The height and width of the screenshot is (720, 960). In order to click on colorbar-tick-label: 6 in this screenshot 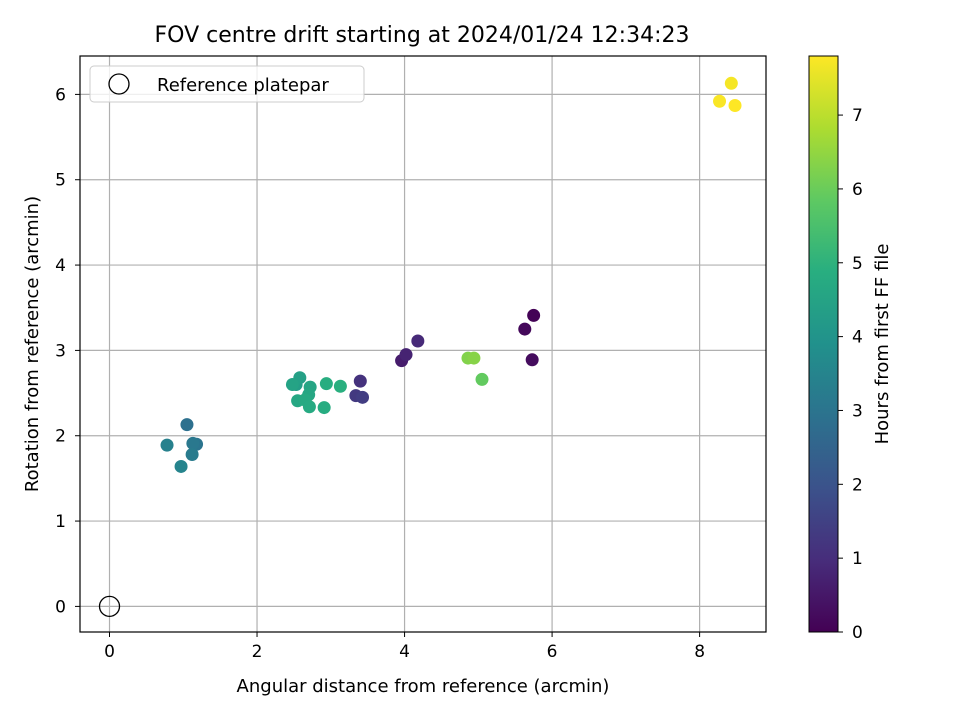, I will do `click(857, 190)`.